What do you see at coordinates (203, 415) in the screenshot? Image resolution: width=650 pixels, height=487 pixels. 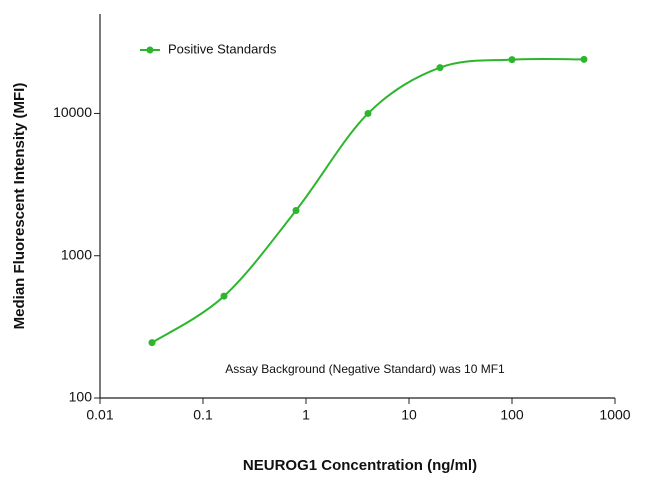 I see `x-tick-label: 0.1` at bounding box center [203, 415].